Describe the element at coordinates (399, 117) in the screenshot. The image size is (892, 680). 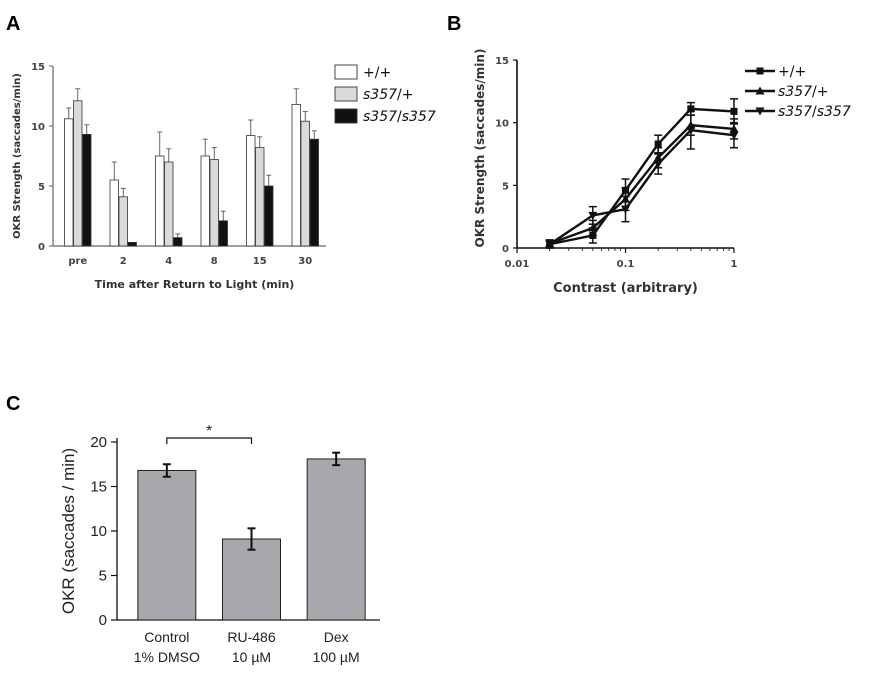
I see `a-legend-label: s357/s357` at that location.